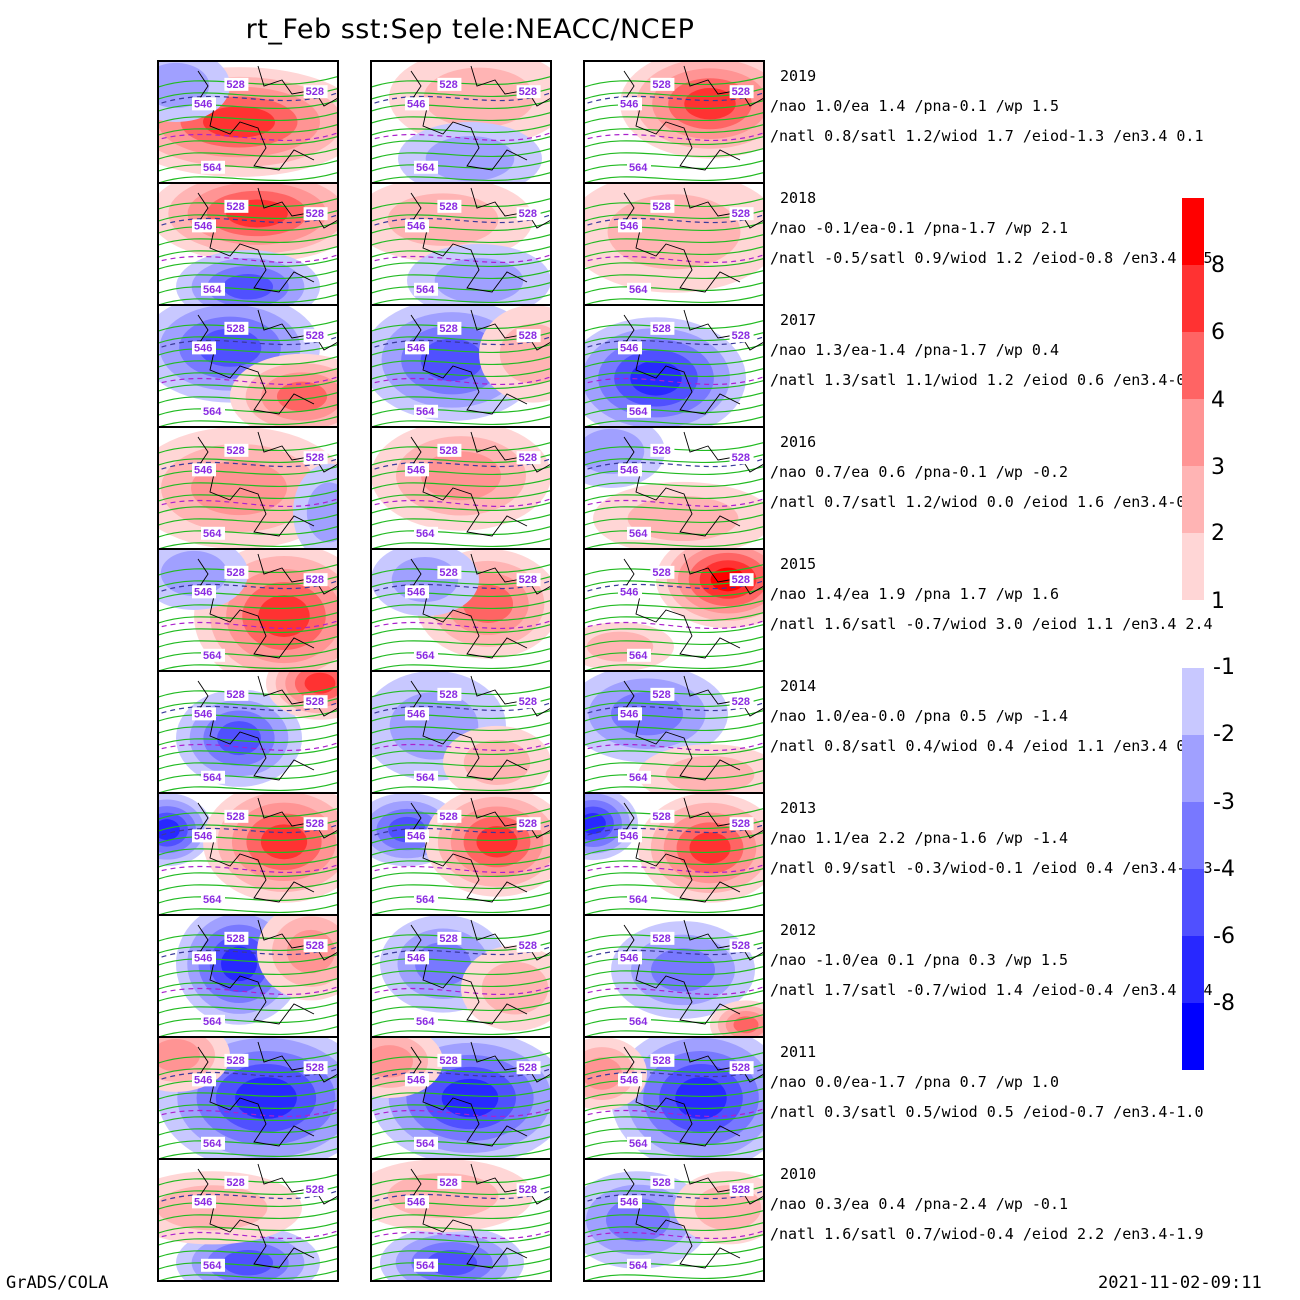  I want to click on teleconnection-indices: /nao 0.0/ea-1.7 /pna 0.7 /wp 1.0, so click(914, 1082).